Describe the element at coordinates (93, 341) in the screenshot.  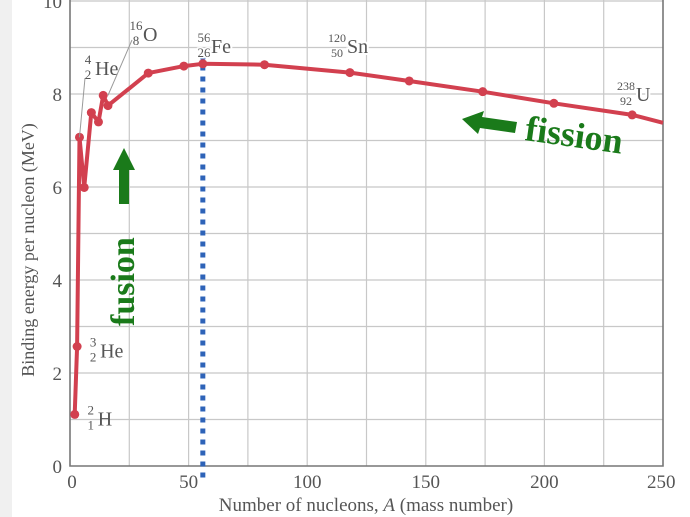
I see `mass-number: 3` at that location.